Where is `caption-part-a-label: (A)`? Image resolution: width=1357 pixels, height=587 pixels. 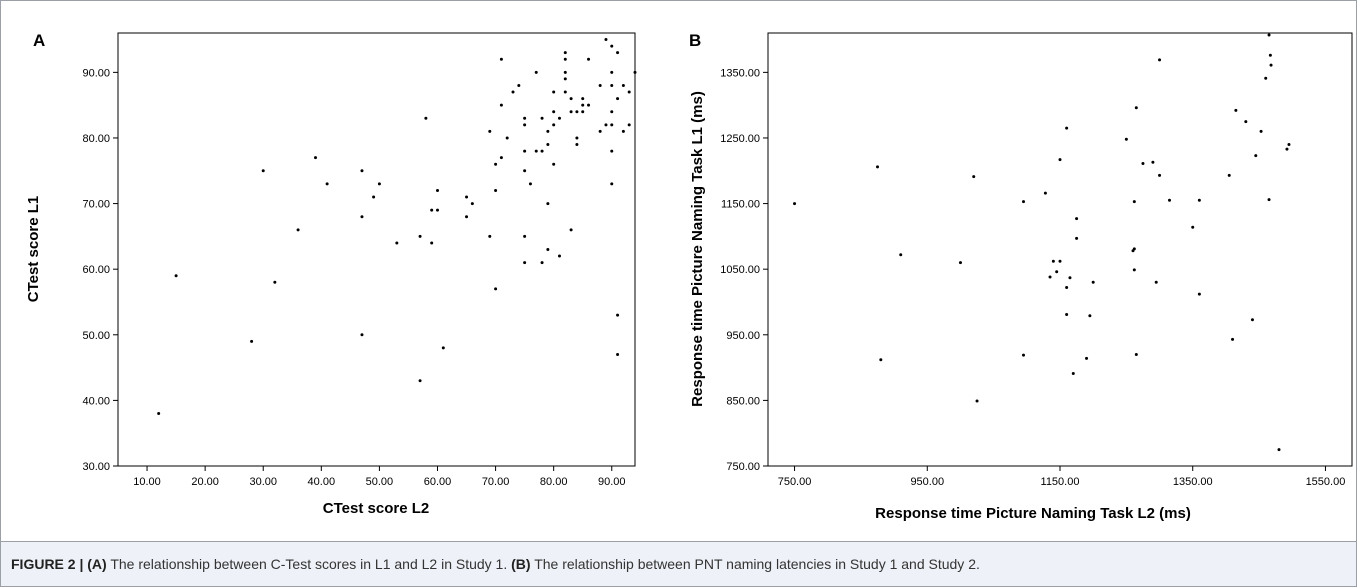
caption-part-a-label: (A) is located at coordinates (97, 564).